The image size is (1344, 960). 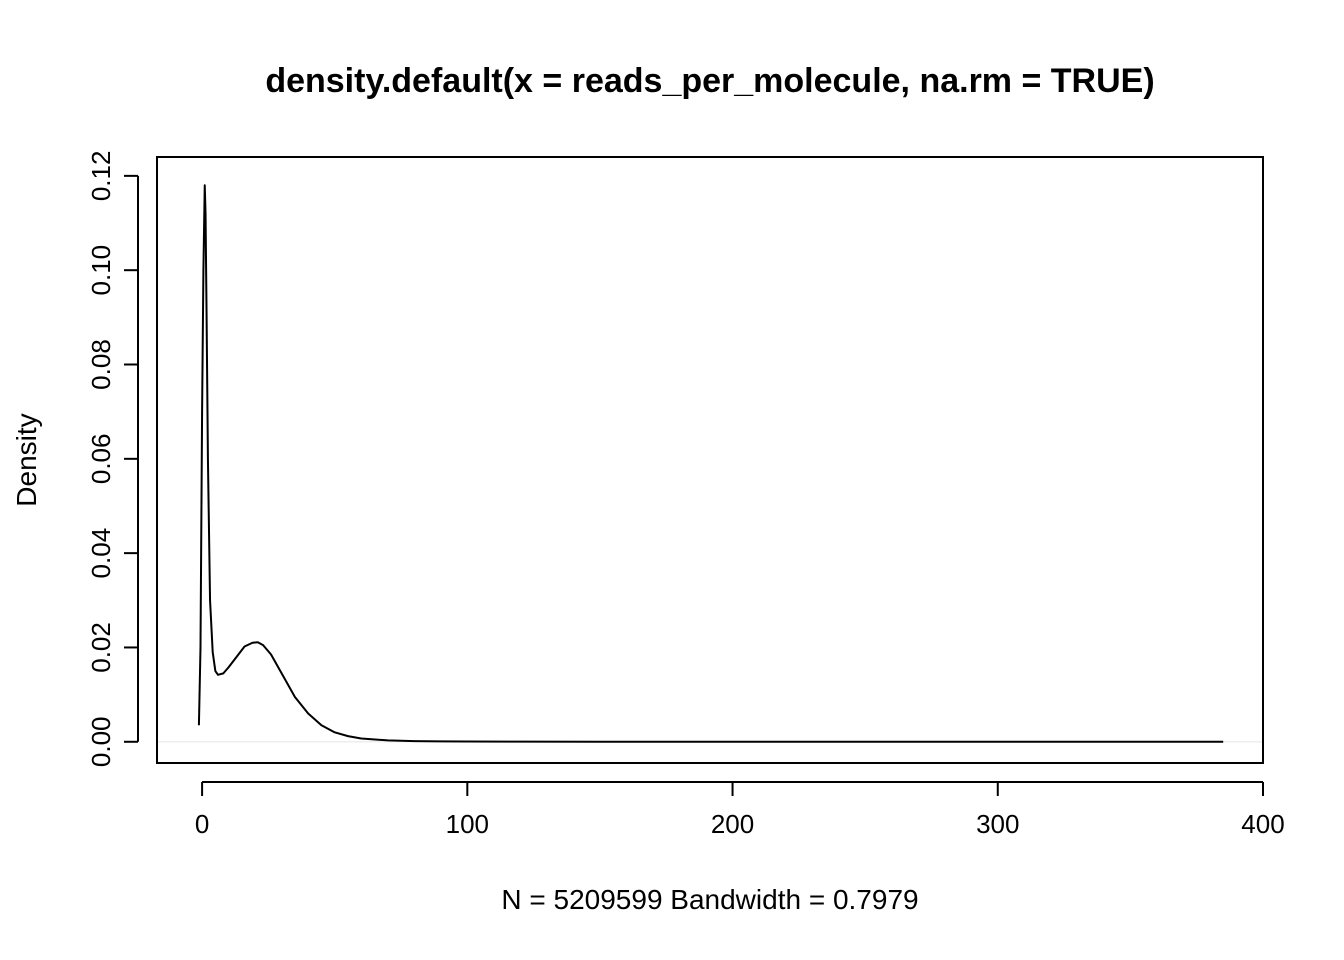 What do you see at coordinates (101, 176) in the screenshot?
I see `y-tick-label: 0.12` at bounding box center [101, 176].